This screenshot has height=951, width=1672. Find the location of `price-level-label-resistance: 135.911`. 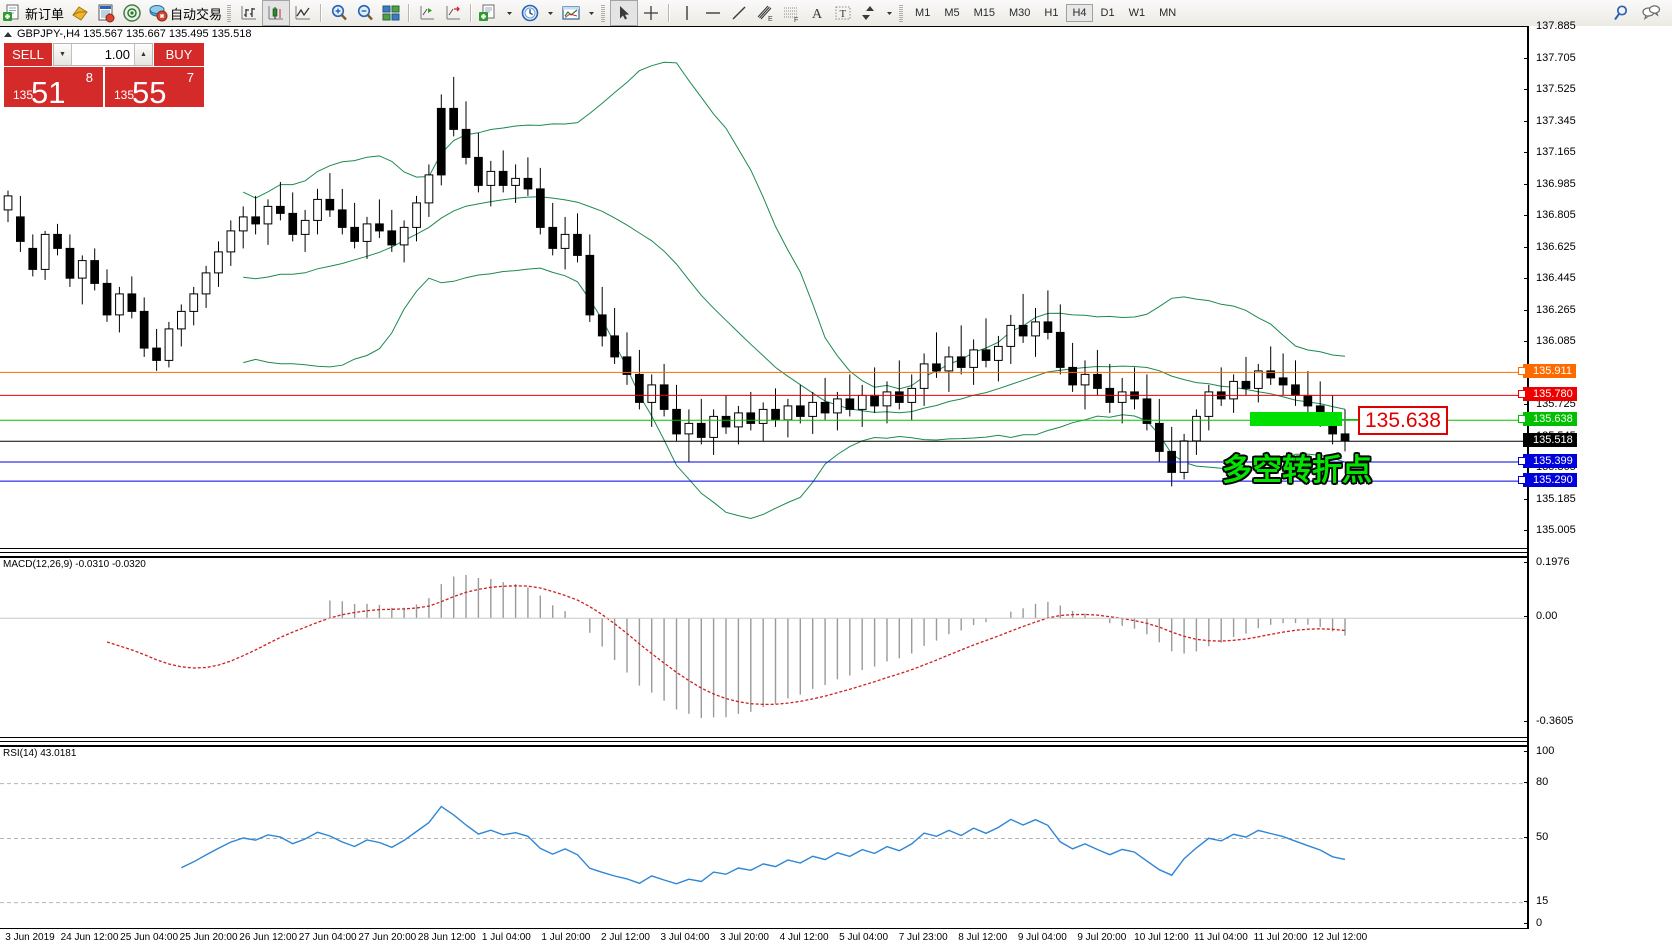

price-level-label-resistance: 135.911 is located at coordinates (1549, 371).